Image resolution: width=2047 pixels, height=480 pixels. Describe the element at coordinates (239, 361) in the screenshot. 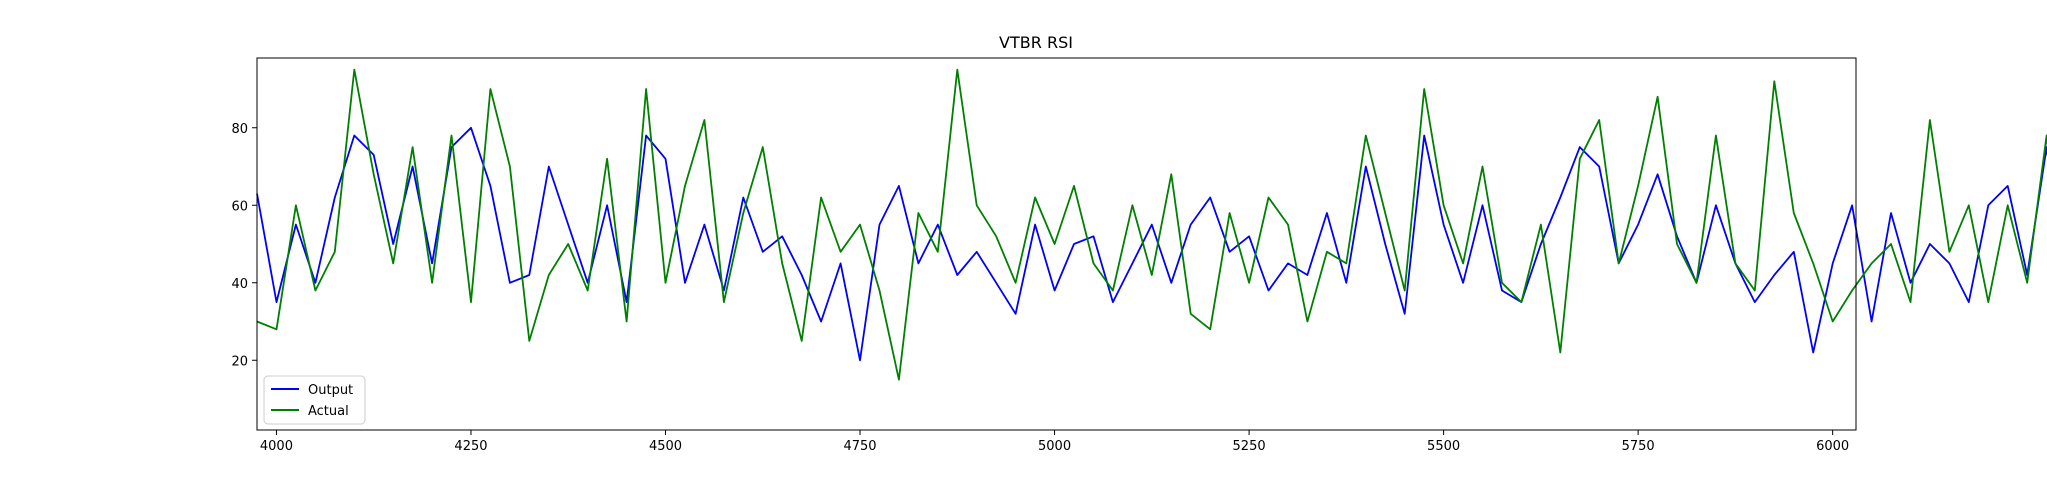

I see `y-tick-label: 20` at that location.